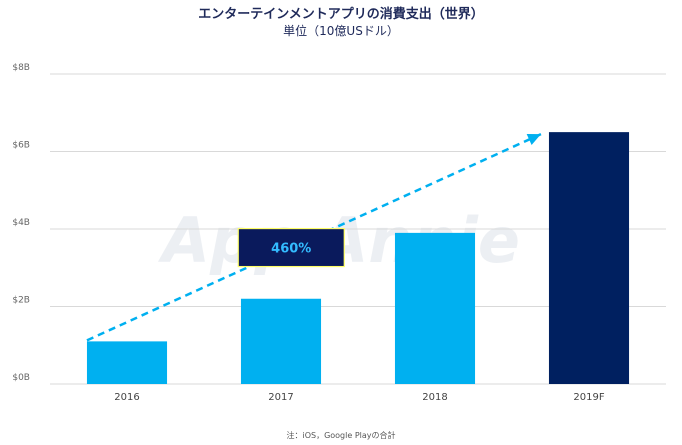 The width and height of the screenshot is (682, 445). Describe the element at coordinates (126, 397) in the screenshot. I see `x-tick-label: 2016` at that location.